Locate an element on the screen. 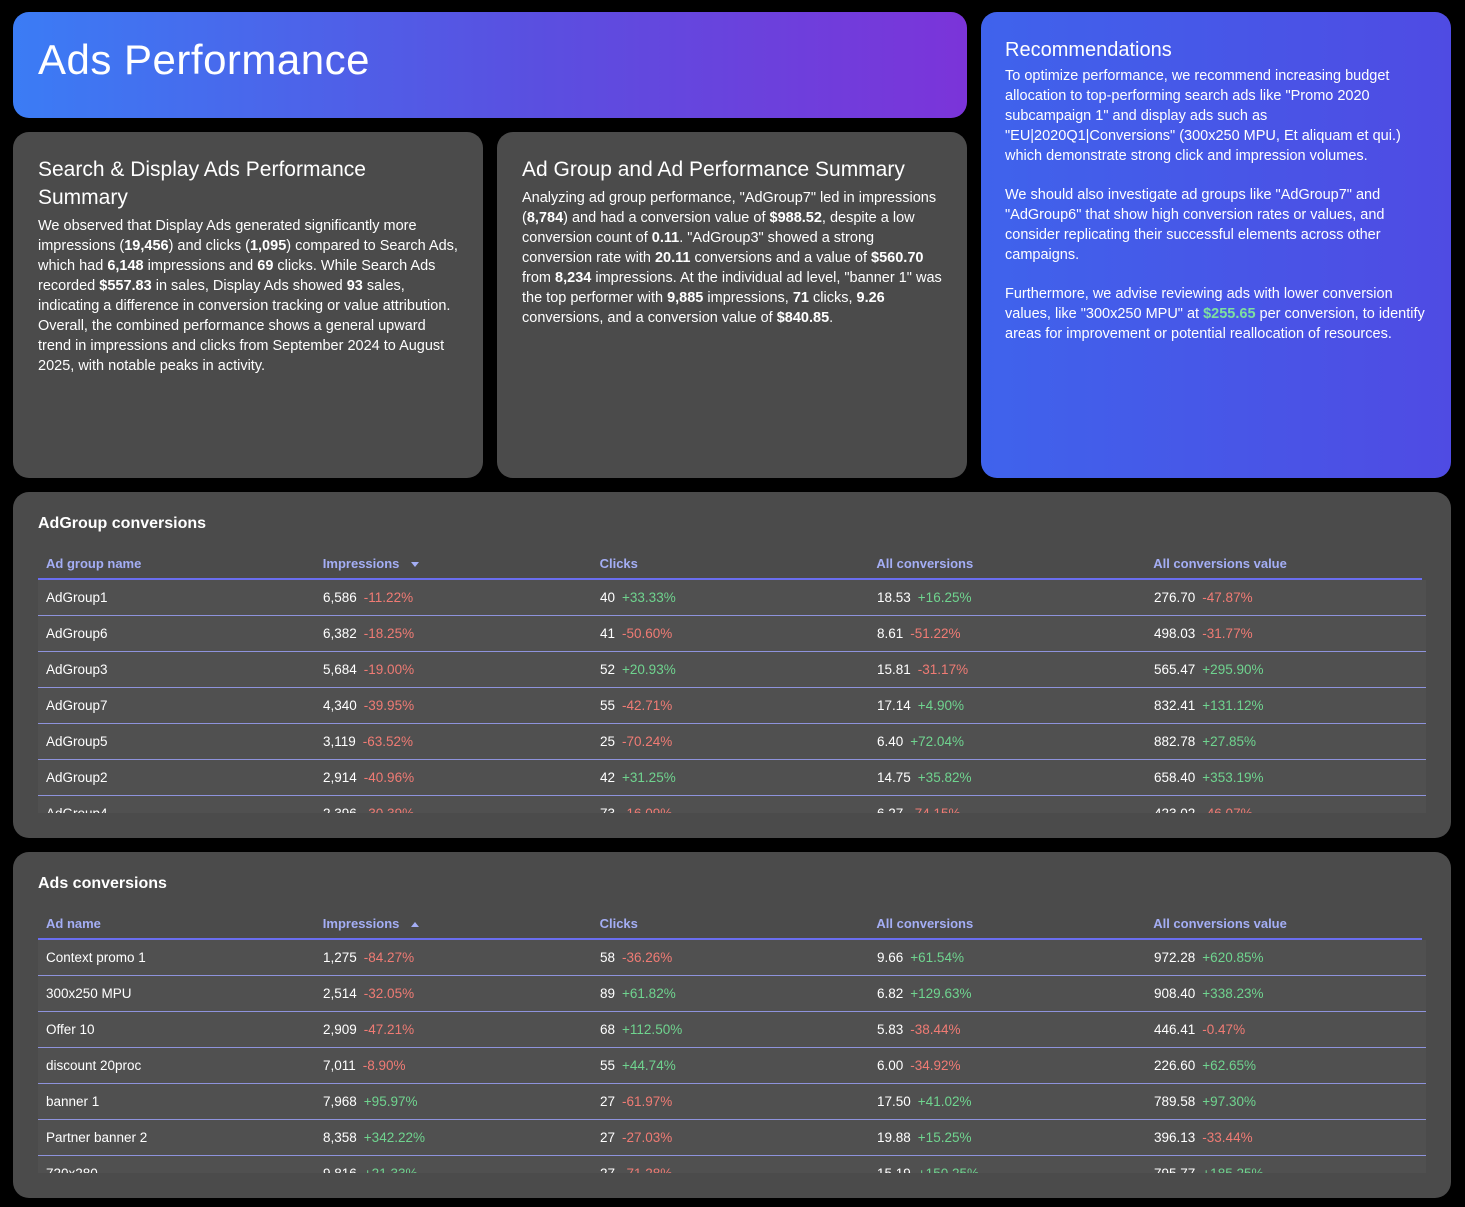 The width and height of the screenshot is (1465, 1207). metric-value: 89 is located at coordinates (608, 993).